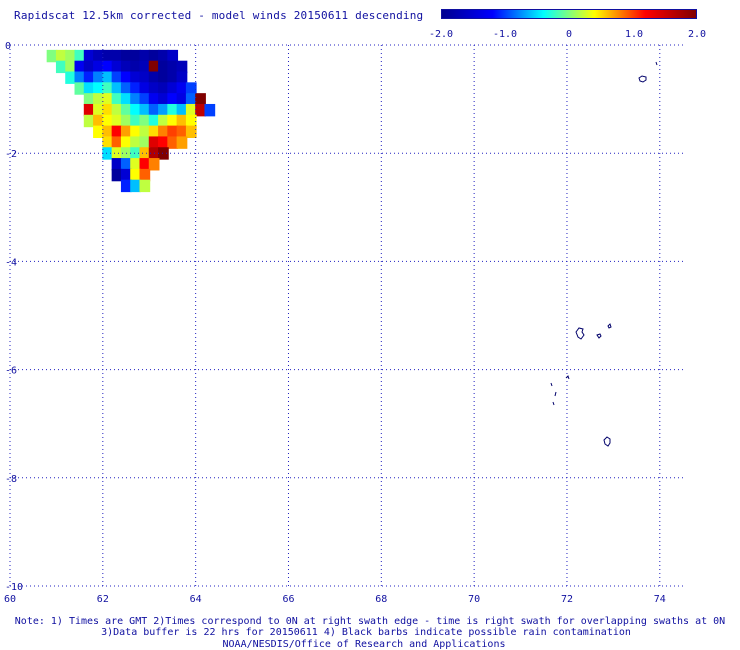  Describe the element at coordinates (604, 254) in the screenshot. I see `island-outlines` at that location.